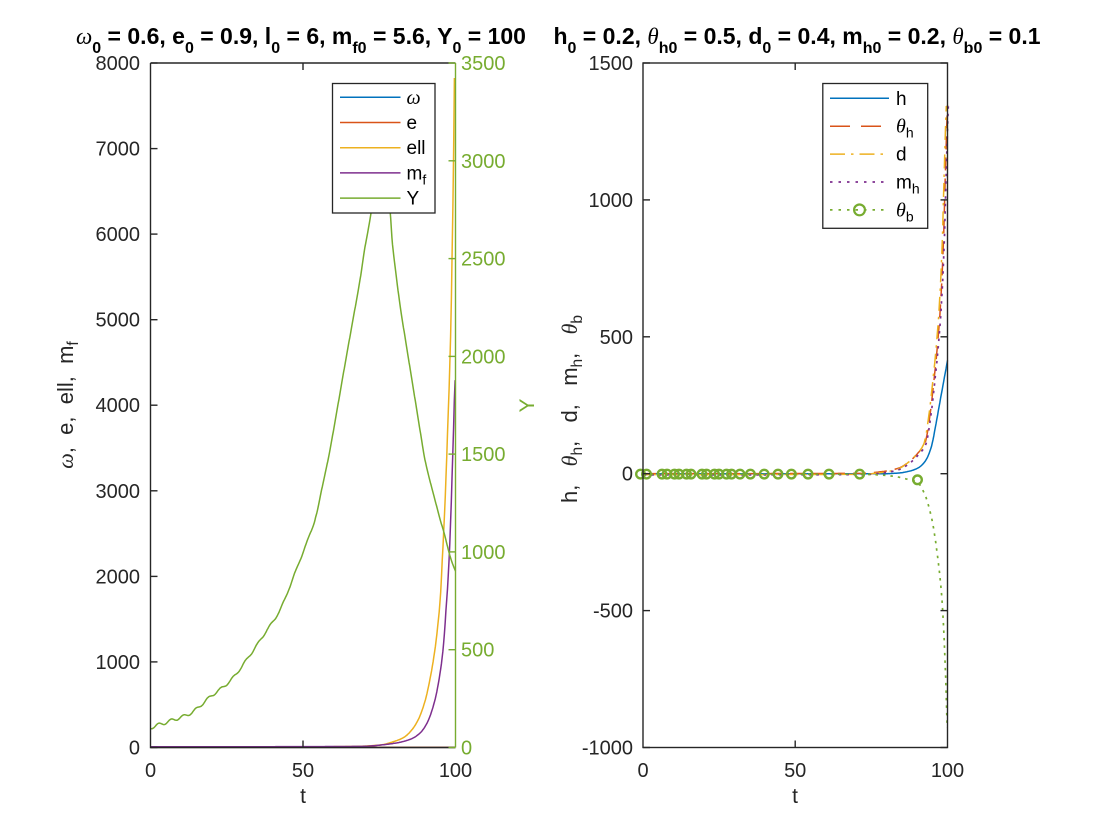  I want to click on svg-text: θb, so click(905, 211).